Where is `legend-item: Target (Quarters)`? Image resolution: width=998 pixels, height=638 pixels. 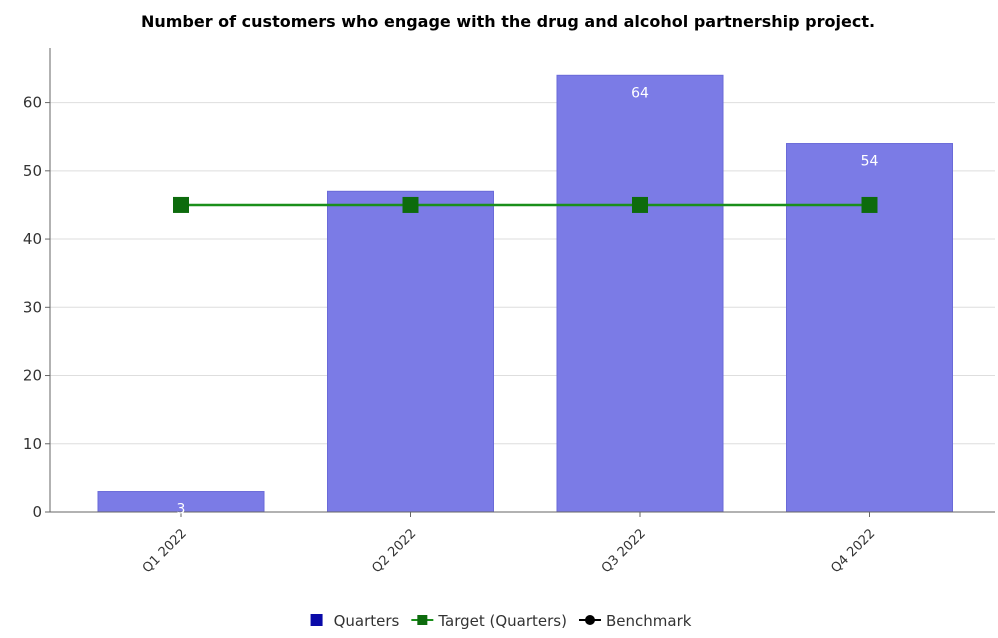
legend-item: Target (Quarters) is located at coordinates (489, 621).